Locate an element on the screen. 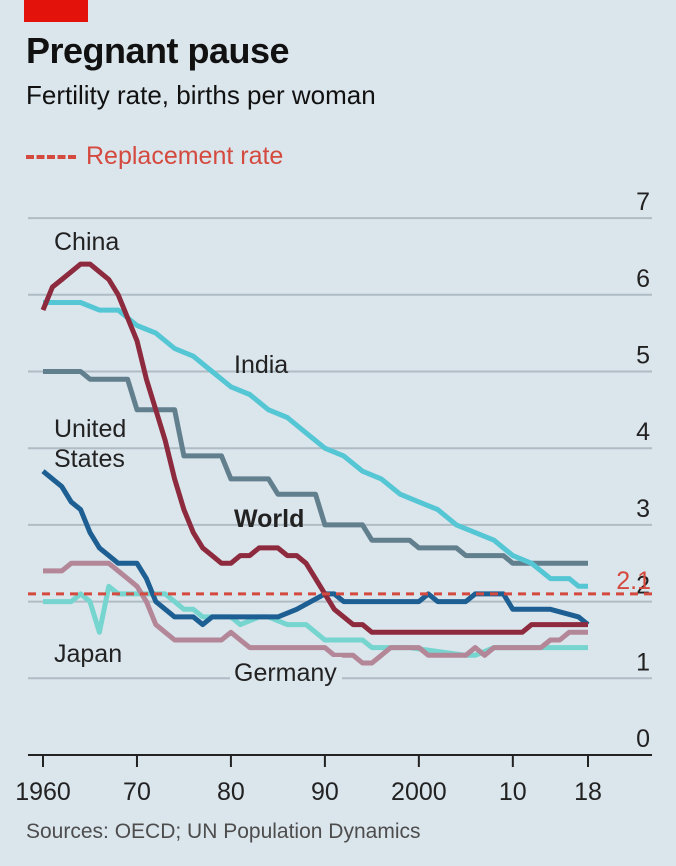 Image resolution: width=676 pixels, height=866 pixels. series-label-line: China is located at coordinates (86, 242).